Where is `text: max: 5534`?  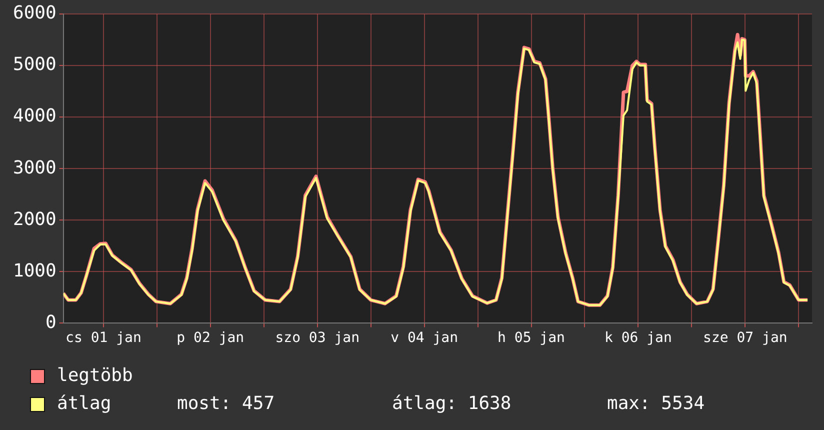
text: max: 5534 is located at coordinates (656, 404).